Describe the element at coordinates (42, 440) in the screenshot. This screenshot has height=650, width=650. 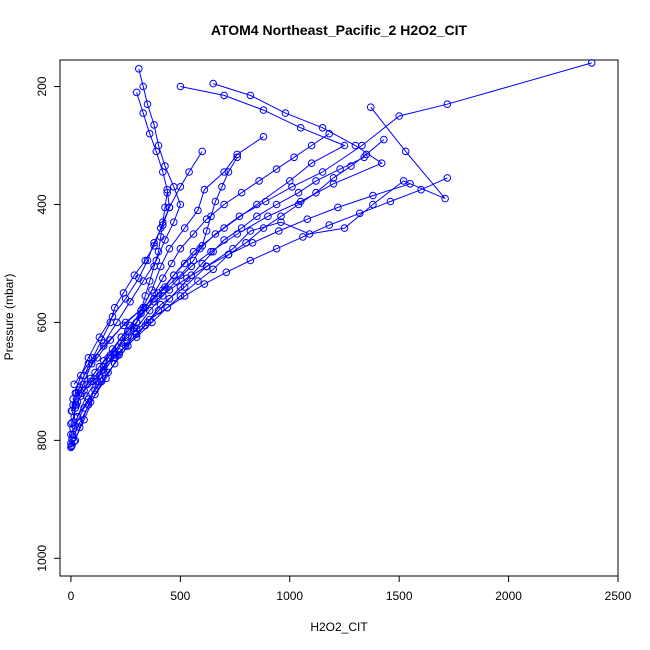
I see `y-tick-label: 800` at that location.